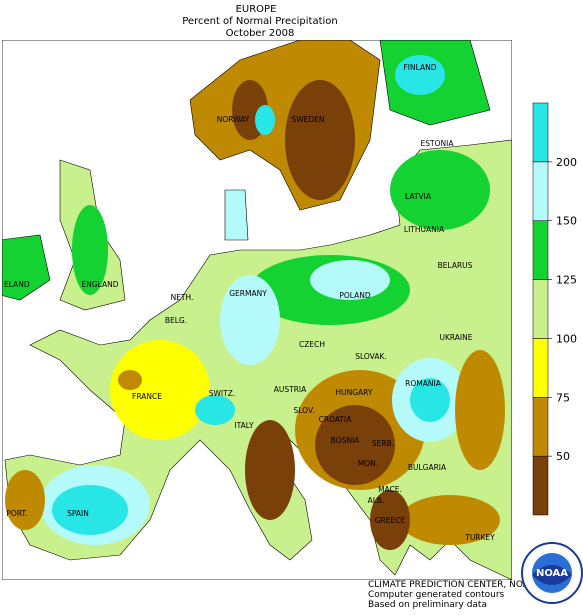  What do you see at coordinates (260, 33) in the screenshot?
I see `date: October 2008` at bounding box center [260, 33].